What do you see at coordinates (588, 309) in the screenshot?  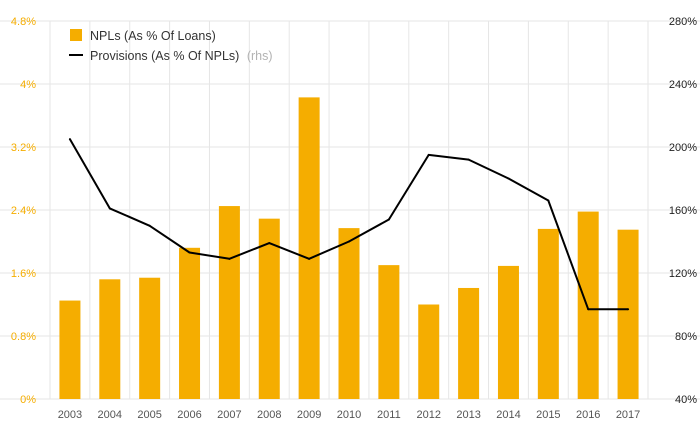 I see `provisions-point-2016` at bounding box center [588, 309].